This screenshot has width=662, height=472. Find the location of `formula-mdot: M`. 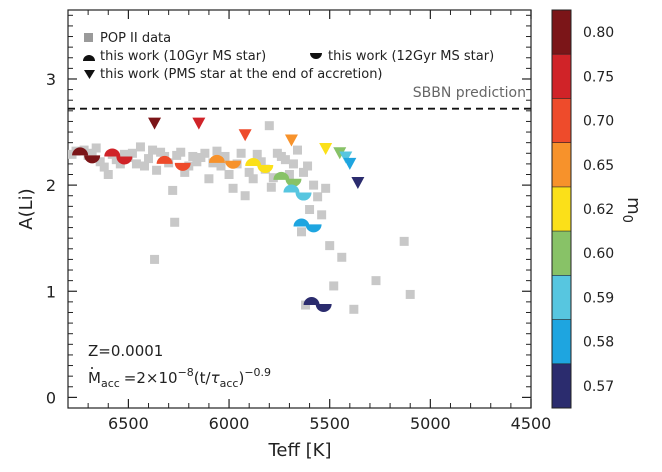

formula-mdot: M is located at coordinates (94, 378).